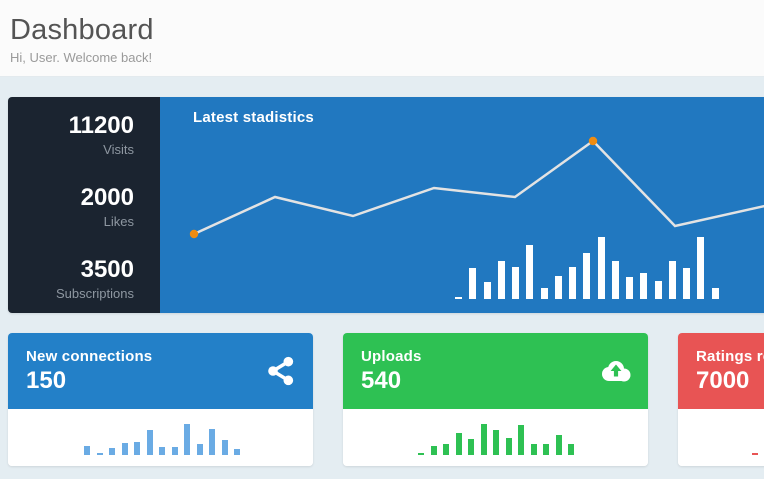  I want to click on card-value: 540, so click(381, 380).